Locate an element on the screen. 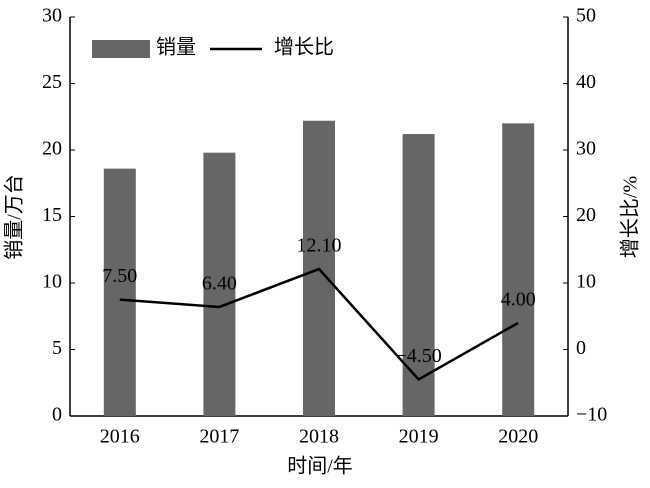 This screenshot has width=650, height=488. y-tick-label: 0 is located at coordinates (57, 415).